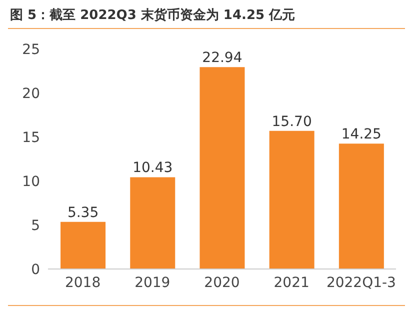 Image resolution: width=413 pixels, height=327 pixels. What do you see at coordinates (152, 15) in the screenshot?
I see `chart-title: 图 5：截至 2022Q3 末货币资金为 14.25 亿元` at bounding box center [152, 15].